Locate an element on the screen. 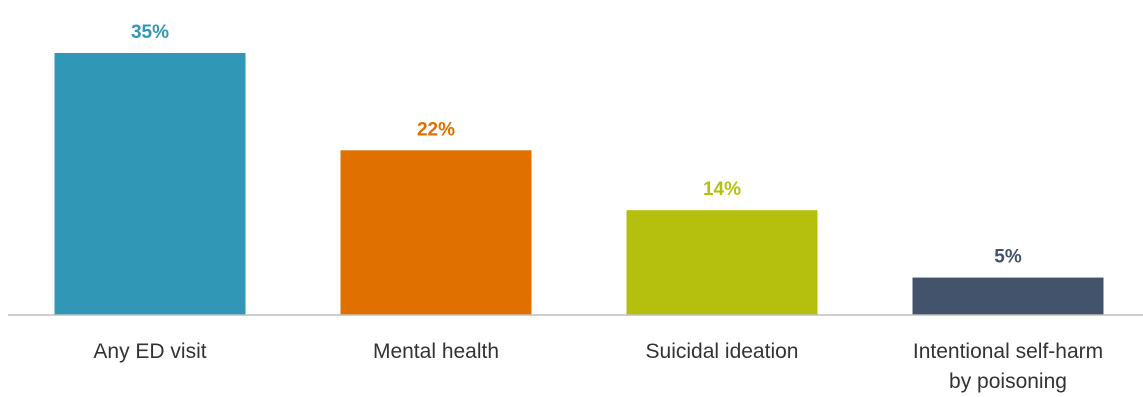 Image resolution: width=1143 pixels, height=397 pixels. category-label-3-line-1: by poisoning is located at coordinates (1008, 381).